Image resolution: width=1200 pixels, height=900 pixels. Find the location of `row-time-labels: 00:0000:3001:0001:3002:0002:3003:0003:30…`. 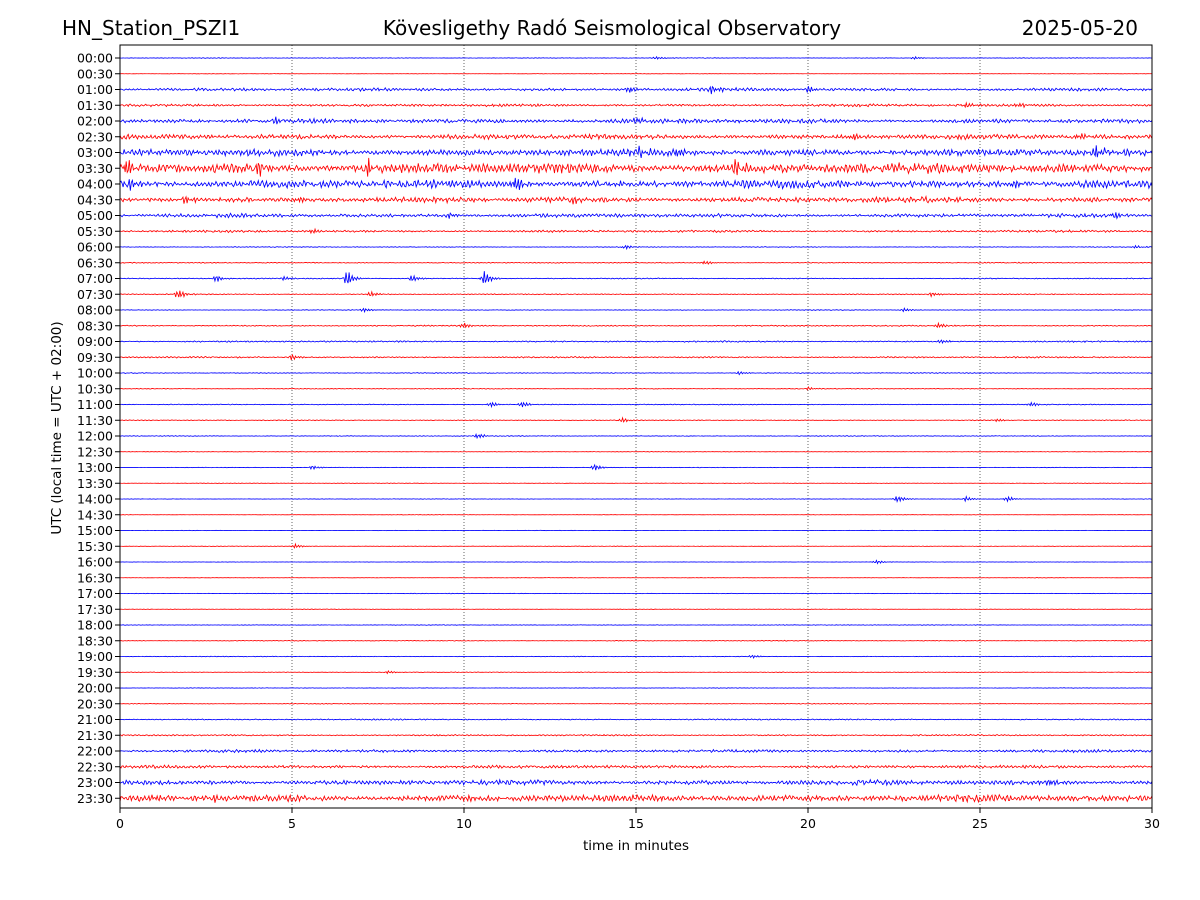

row-time-labels: 00:0000:3001:0001:3002:0002:3003:0003:30… is located at coordinates (98, 428).